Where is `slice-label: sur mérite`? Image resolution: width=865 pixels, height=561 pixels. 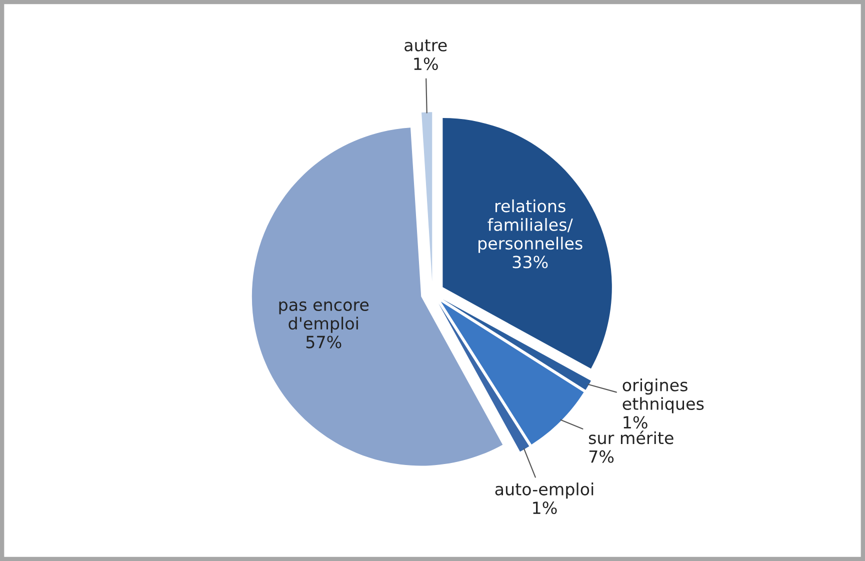 slice-label: sur mérite is located at coordinates (631, 437).